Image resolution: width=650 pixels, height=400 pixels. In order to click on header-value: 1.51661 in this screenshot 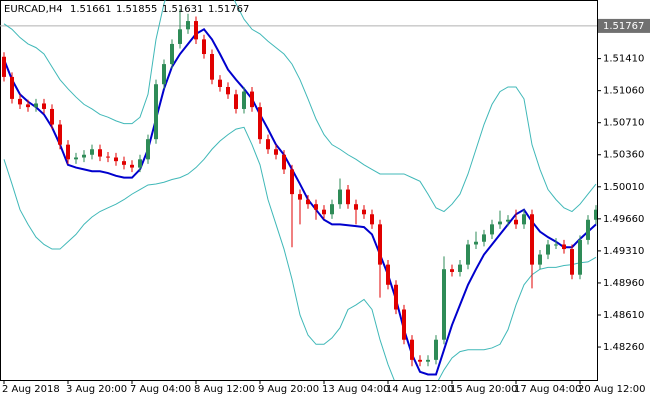, I will do `click(90, 9)`.